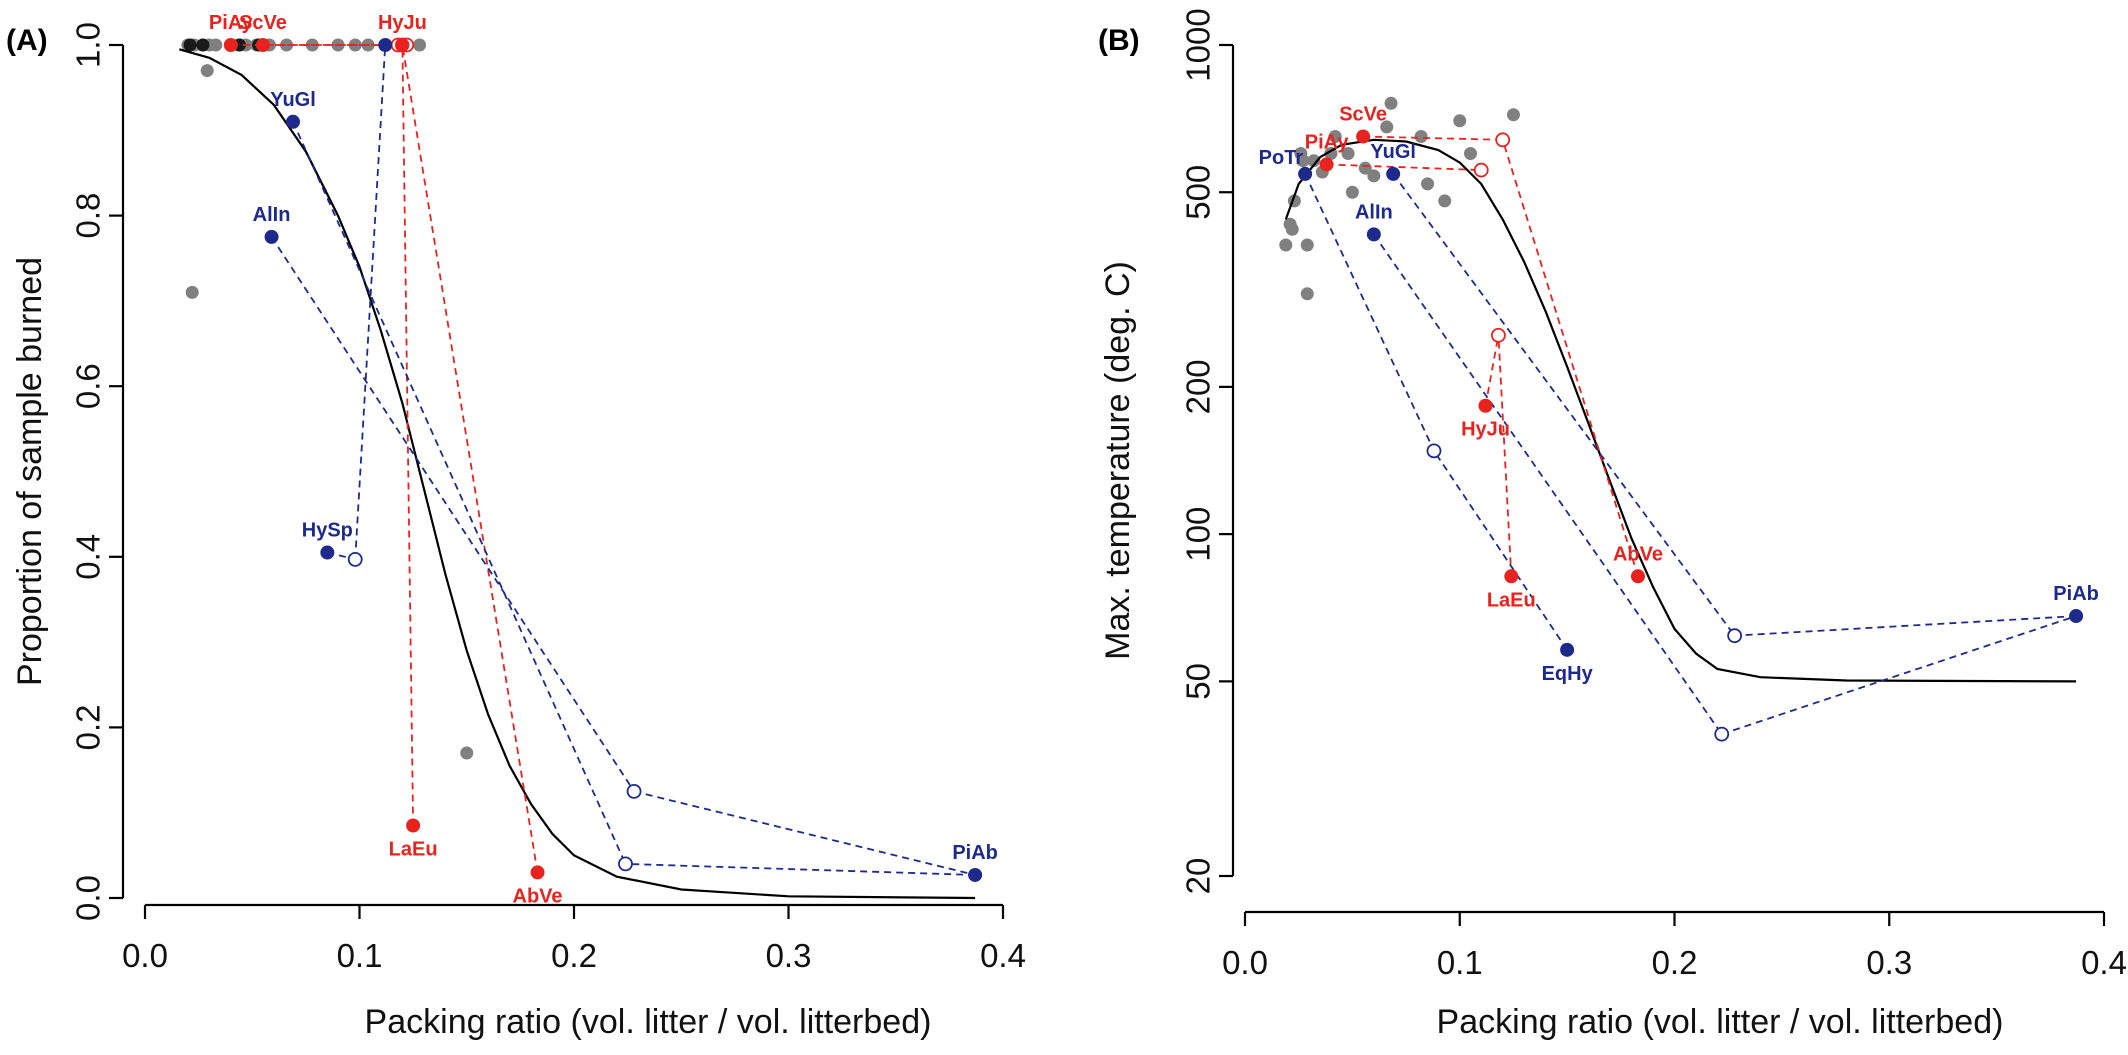 Image resolution: width=2128 pixels, height=1055 pixels. Describe the element at coordinates (88, 45) in the screenshot. I see `y-tick-label: 1.0` at that location.